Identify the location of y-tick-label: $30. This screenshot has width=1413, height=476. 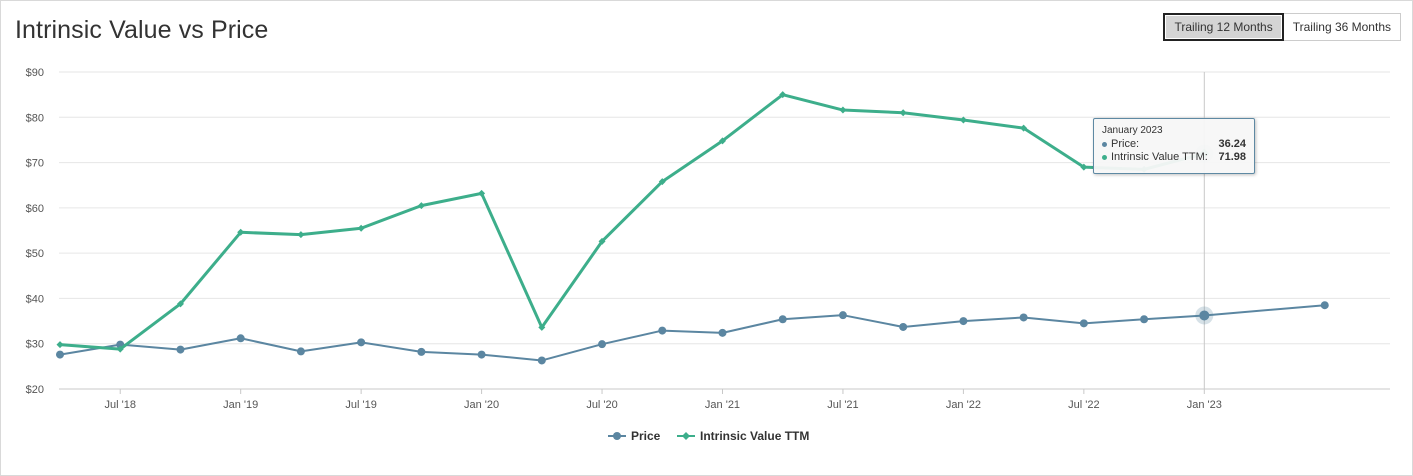
(35, 345).